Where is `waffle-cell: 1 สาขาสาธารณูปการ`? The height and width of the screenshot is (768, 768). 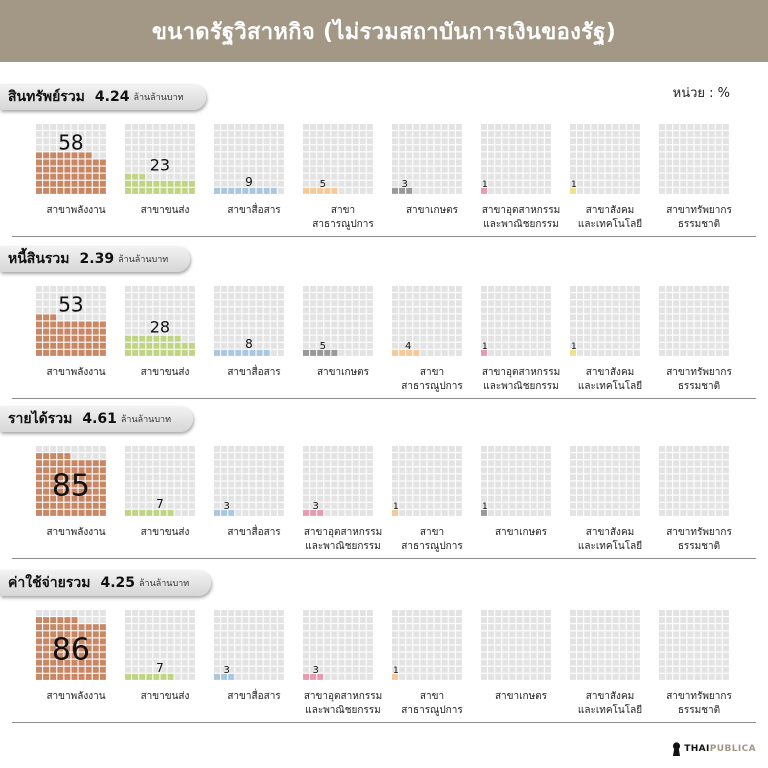
waffle-cell: 1 สาขาสาธารณูปการ is located at coordinates (432, 499).